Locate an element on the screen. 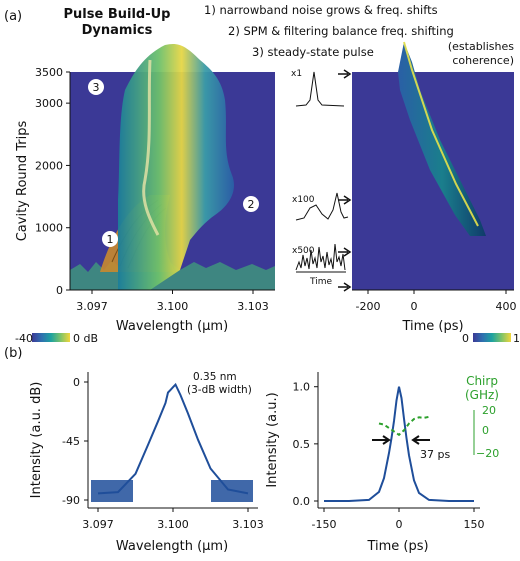 This screenshot has width=520, height=561. chirp-line is located at coordinates (404, 426).